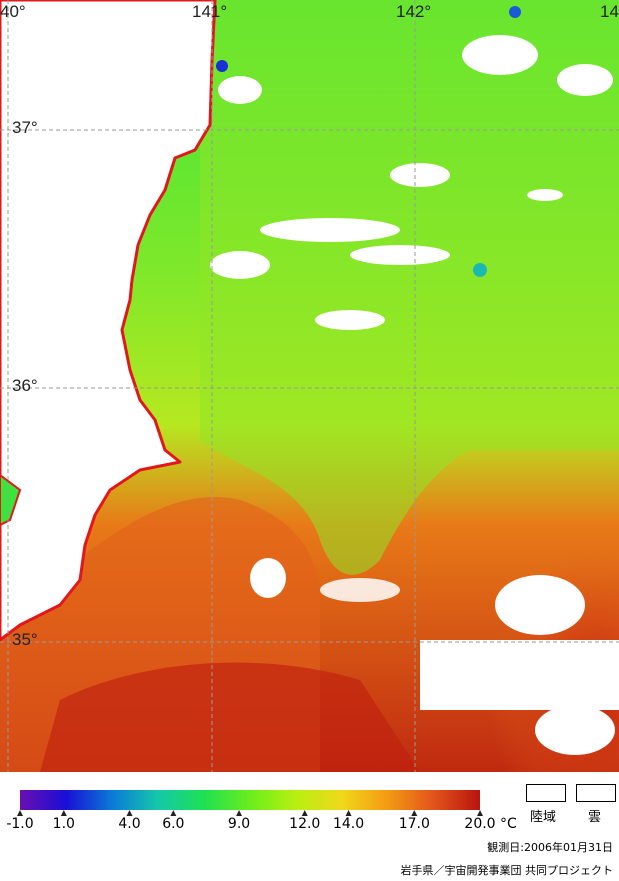 The height and width of the screenshot is (881, 619). I want to click on legend-tick-label: -1.0, so click(20, 824).